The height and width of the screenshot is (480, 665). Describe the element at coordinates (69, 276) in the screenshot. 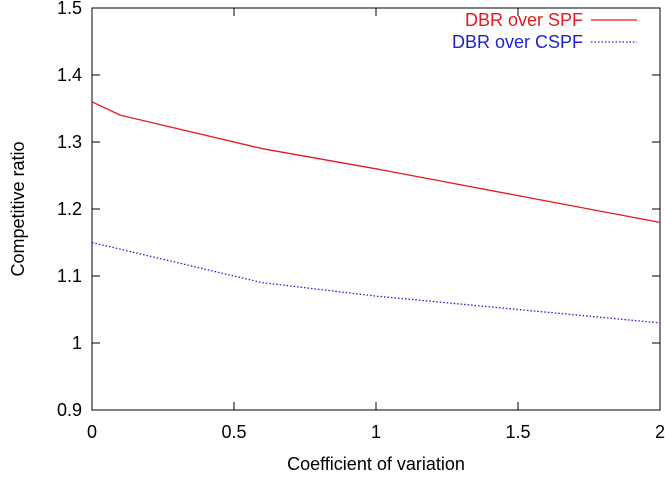

I see `y-tick-label: 1.1` at that location.